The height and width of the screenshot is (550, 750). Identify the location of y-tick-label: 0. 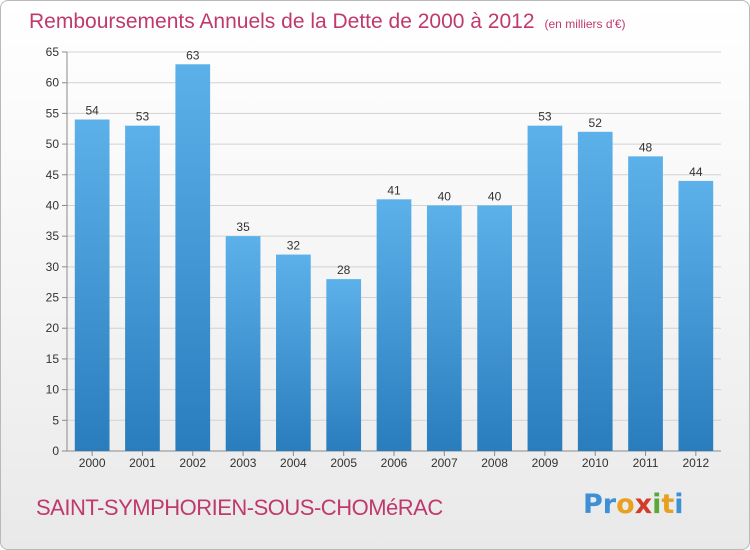
(55, 451).